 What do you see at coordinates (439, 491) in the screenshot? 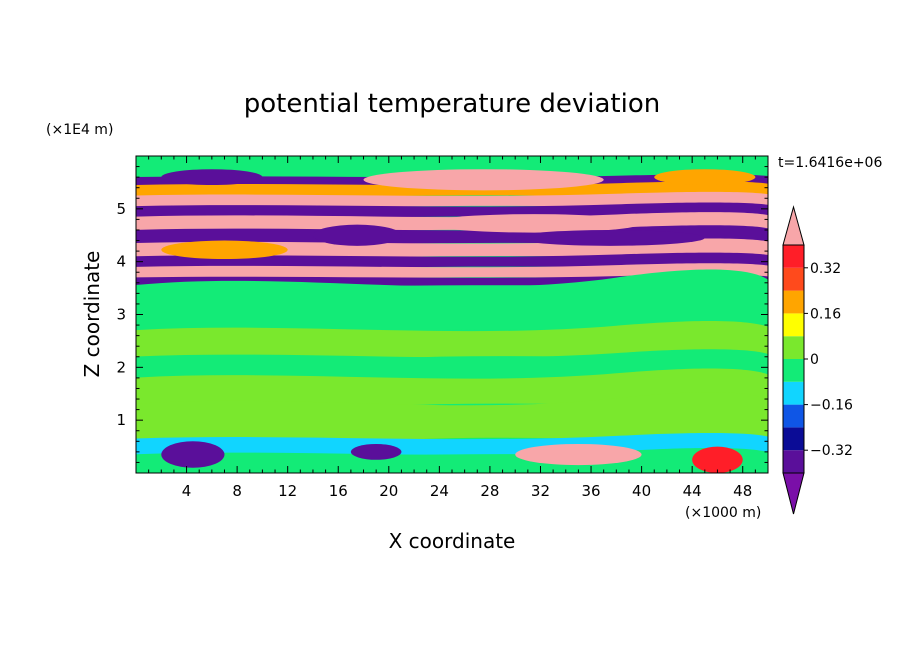
I see `x-tick-label: 24` at bounding box center [439, 491].